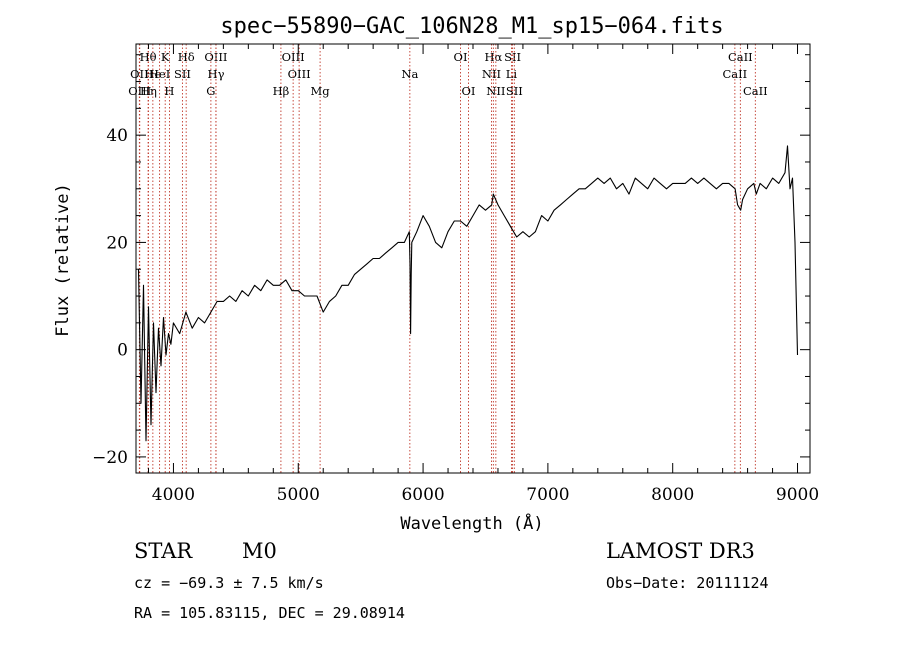 The image size is (900, 649). Describe the element at coordinates (148, 57) in the screenshot. I see `marker-label: Hθ` at that location.